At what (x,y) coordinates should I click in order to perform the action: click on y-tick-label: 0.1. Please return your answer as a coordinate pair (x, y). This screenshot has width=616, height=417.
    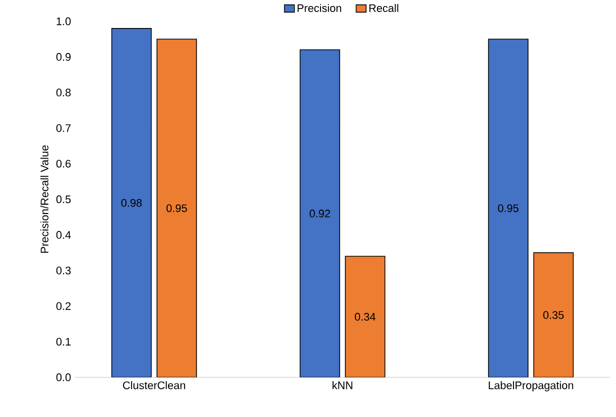
    Looking at the image, I should click on (63, 342).